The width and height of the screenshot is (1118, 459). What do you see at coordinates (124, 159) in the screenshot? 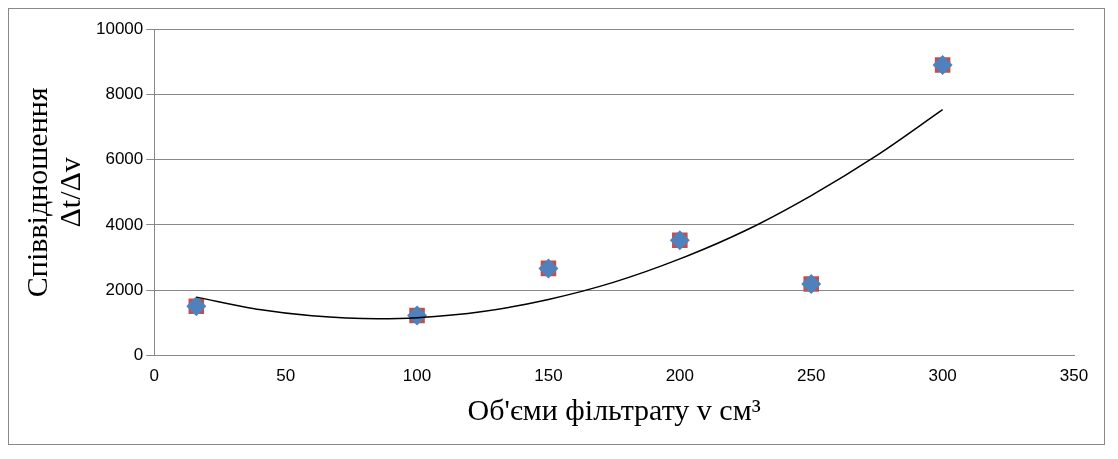
I see `y-tick-label: 6000` at bounding box center [124, 159].